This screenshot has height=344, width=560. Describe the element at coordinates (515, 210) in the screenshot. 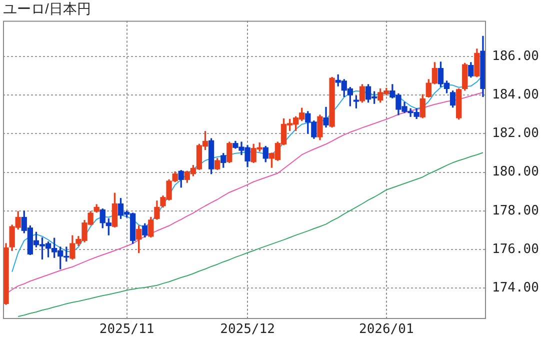

I see `y-tick-label: 178.00` at that location.